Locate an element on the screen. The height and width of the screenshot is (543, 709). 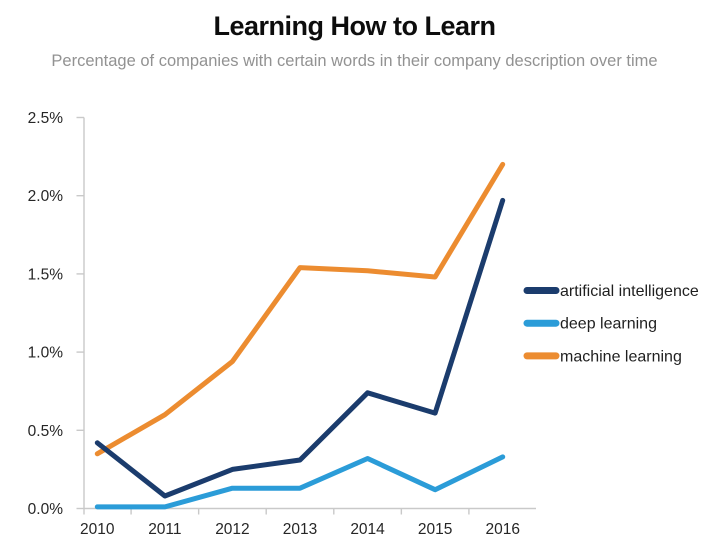
y-tick-label: 1.0% is located at coordinates (46, 353).